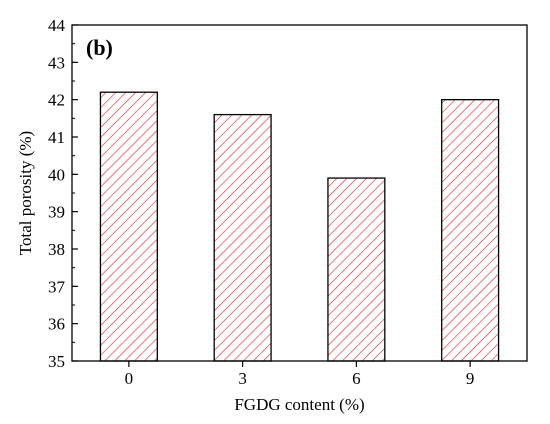  What do you see at coordinates (56, 324) in the screenshot?
I see `y-tick-label: 36` at bounding box center [56, 324].